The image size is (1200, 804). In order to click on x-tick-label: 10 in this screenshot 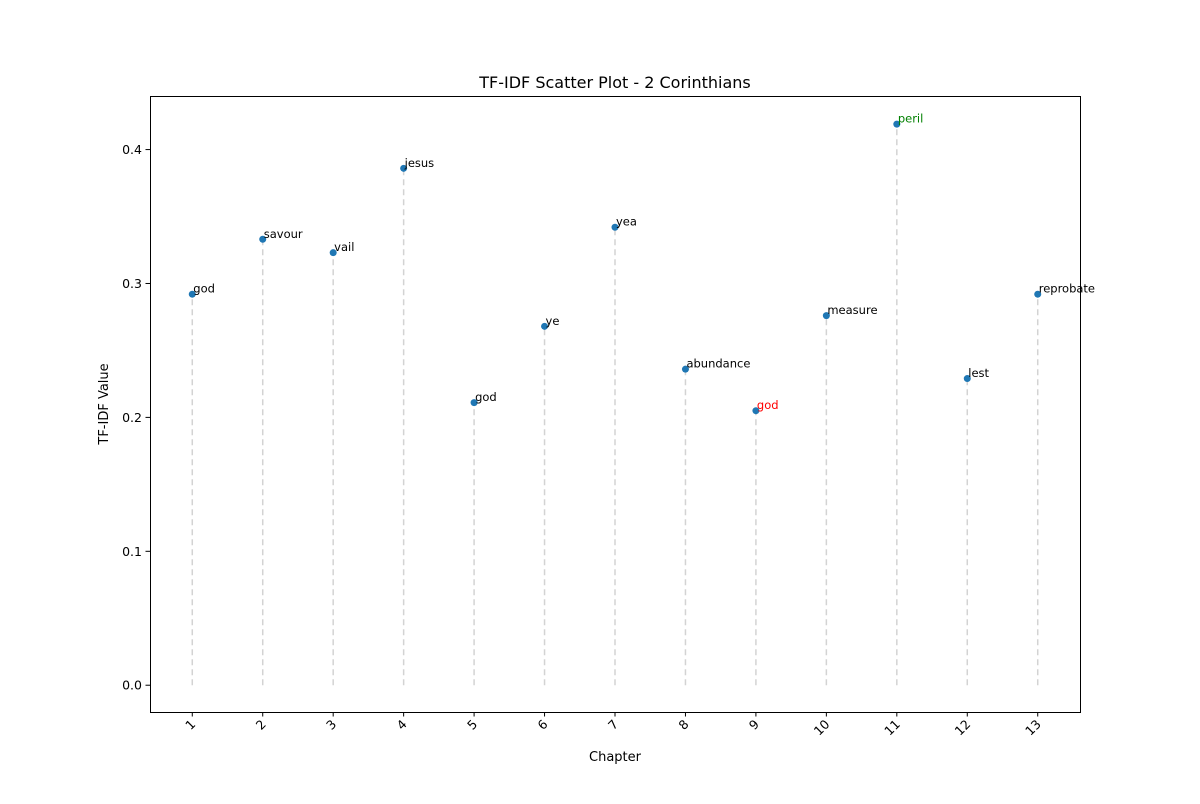, I will do `click(822, 727)`.